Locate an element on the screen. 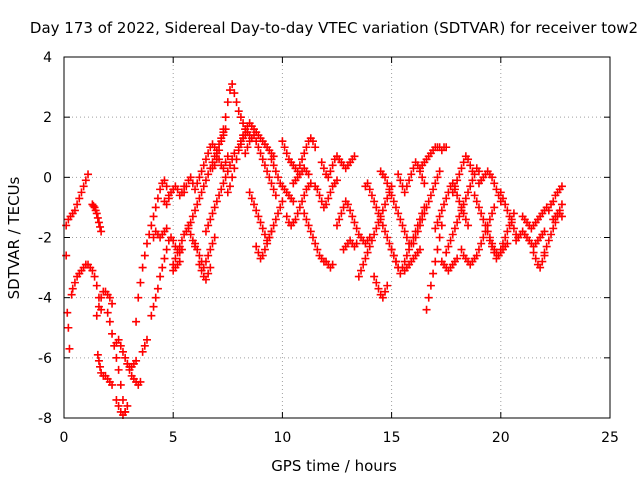 Image resolution: width=640 pixels, height=480 pixels. x-tick-label: 25 is located at coordinates (610, 438).